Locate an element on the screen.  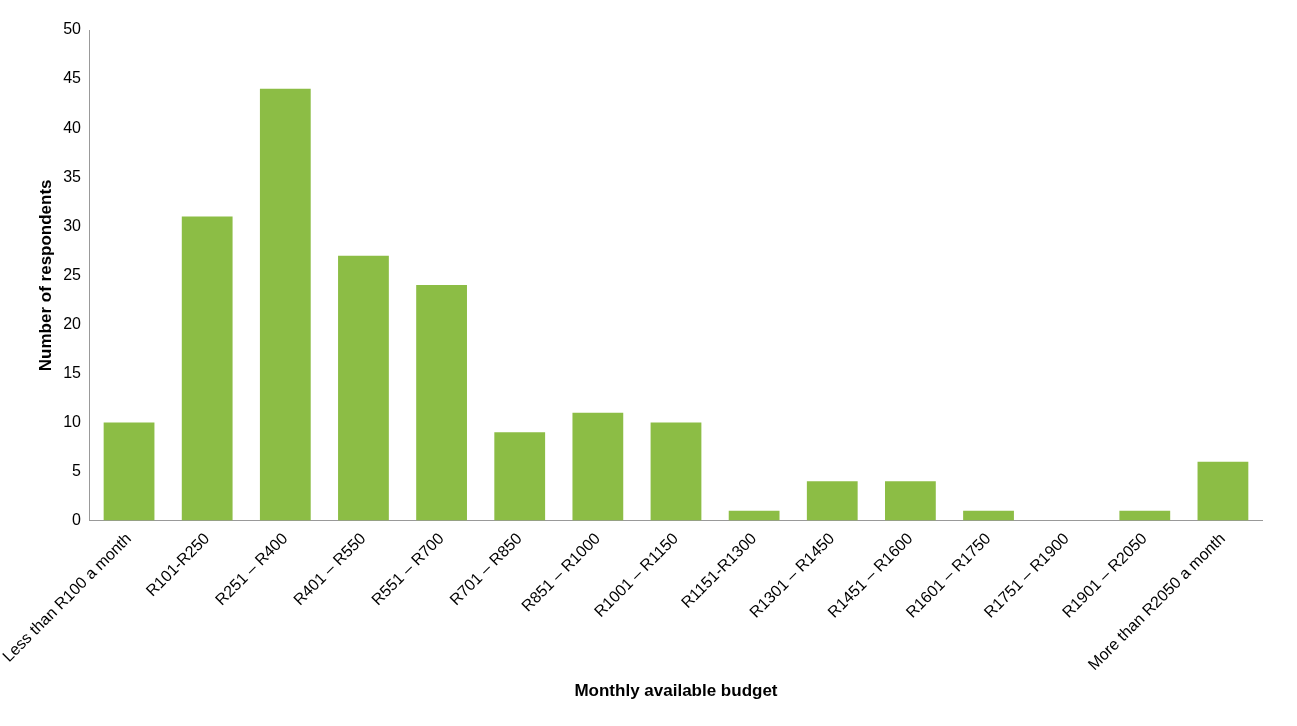
y-tick-label: 30 is located at coordinates (72, 225).